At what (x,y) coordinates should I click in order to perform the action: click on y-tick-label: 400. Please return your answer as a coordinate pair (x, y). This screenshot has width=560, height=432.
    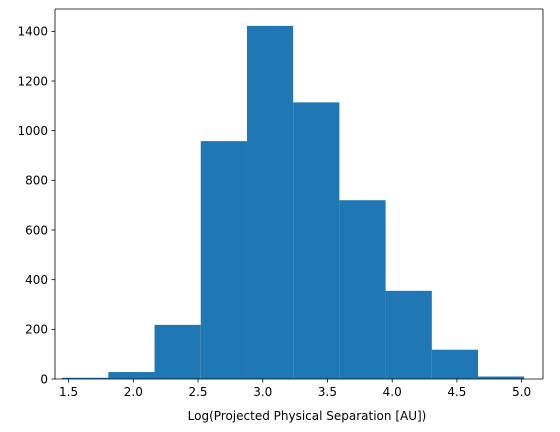
    Looking at the image, I should click on (36, 280).